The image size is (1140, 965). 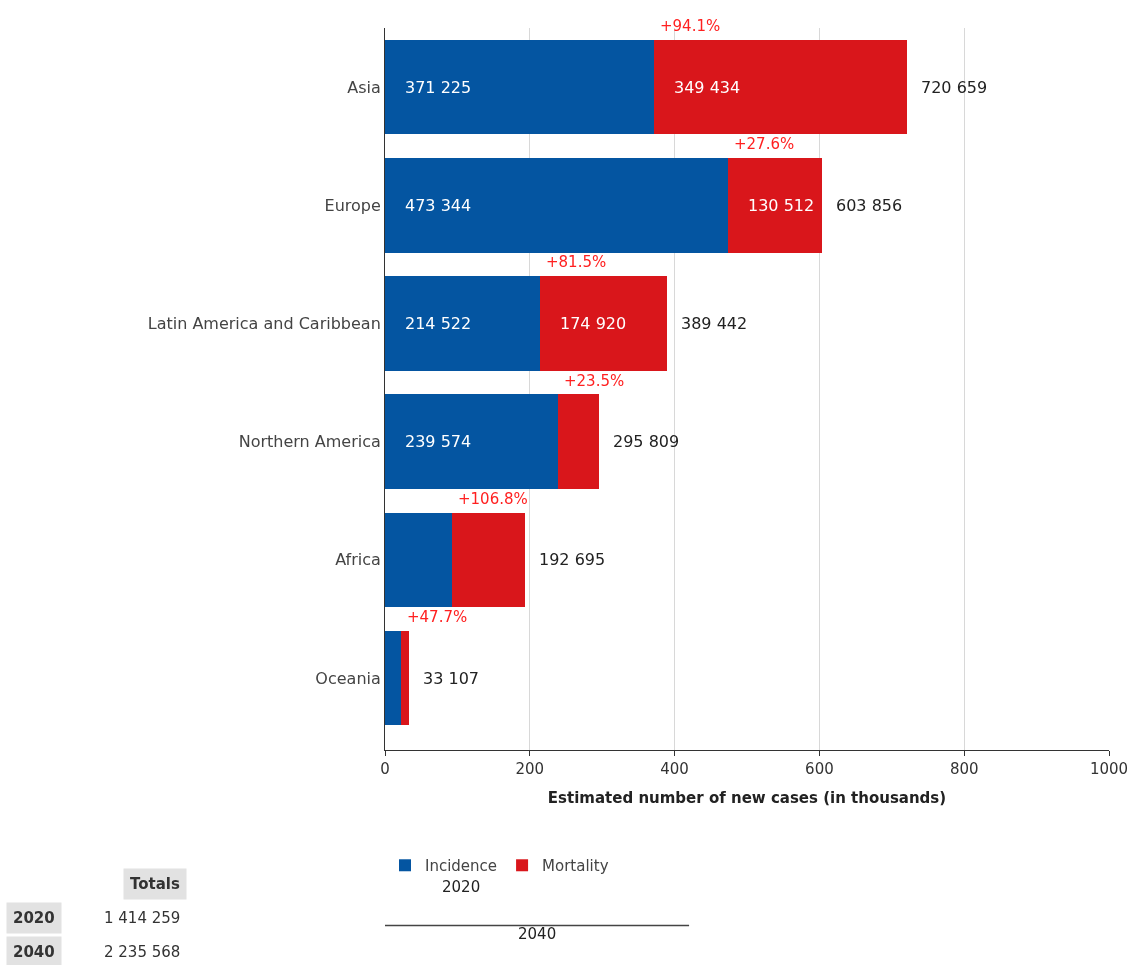 What do you see at coordinates (438, 441) in the screenshot?
I see `annotation: 239 574` at bounding box center [438, 441].